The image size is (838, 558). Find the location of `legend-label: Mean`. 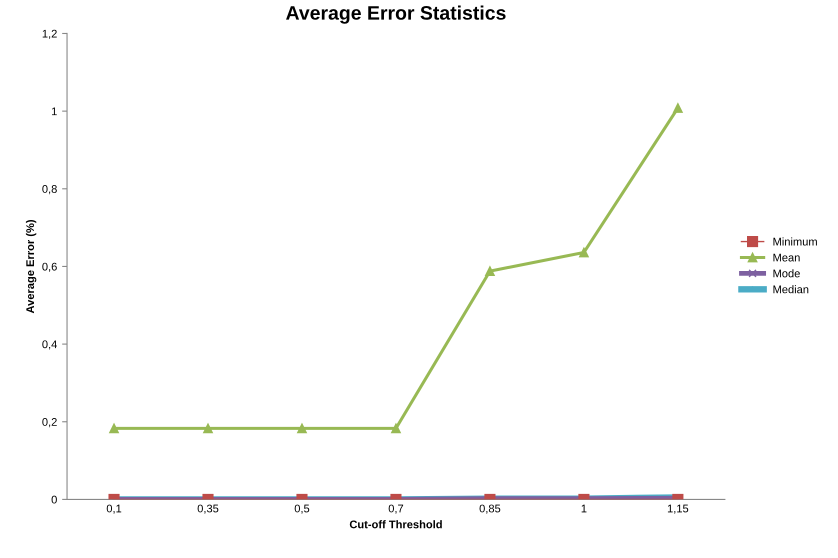

legend-label: Mean is located at coordinates (786, 258).